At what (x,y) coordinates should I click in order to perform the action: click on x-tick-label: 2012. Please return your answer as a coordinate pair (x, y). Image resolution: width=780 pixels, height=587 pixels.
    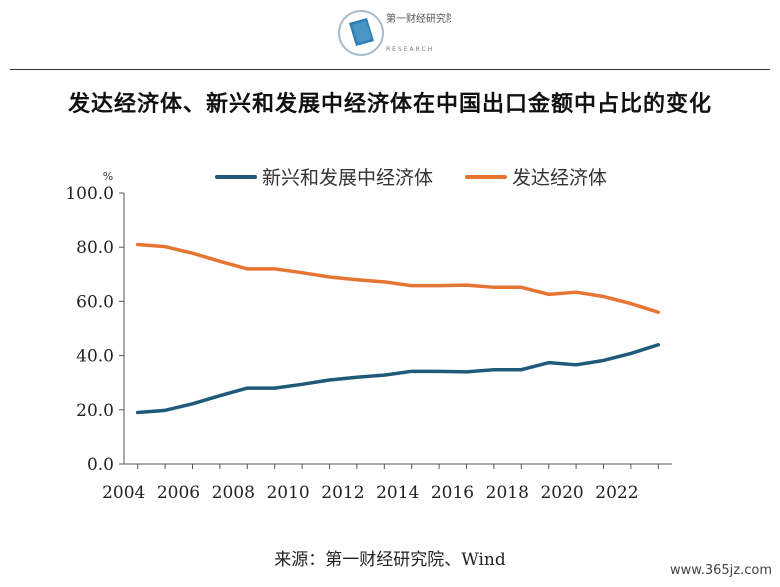
    Looking at the image, I should click on (342, 493).